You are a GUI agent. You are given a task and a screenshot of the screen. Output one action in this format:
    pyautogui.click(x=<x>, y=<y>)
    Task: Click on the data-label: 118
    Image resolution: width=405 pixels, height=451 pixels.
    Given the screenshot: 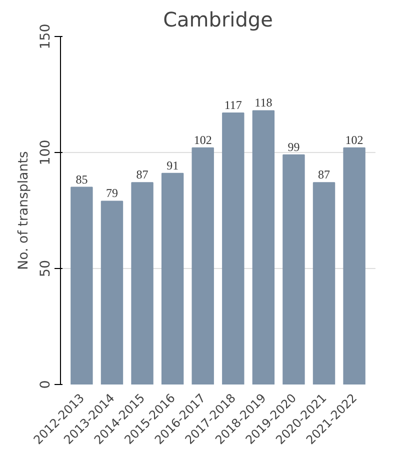 What is the action you would take?
    pyautogui.click(x=263, y=103)
    